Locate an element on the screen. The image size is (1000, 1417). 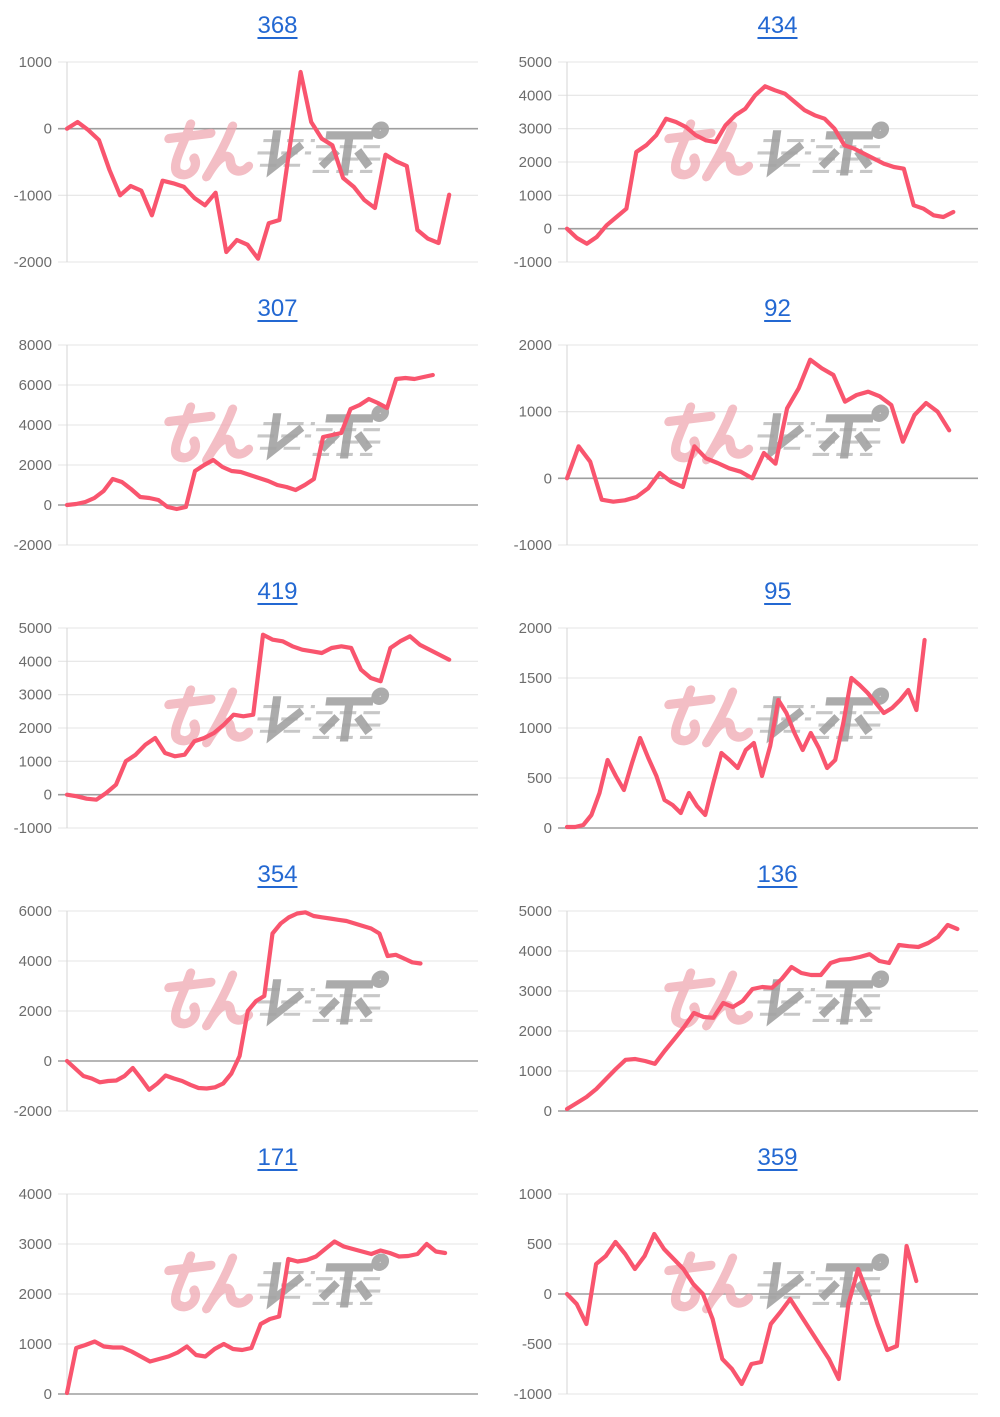
chart-cell: 359 1000 500 0 -500 -1000 is located at coordinates (750, 1273).